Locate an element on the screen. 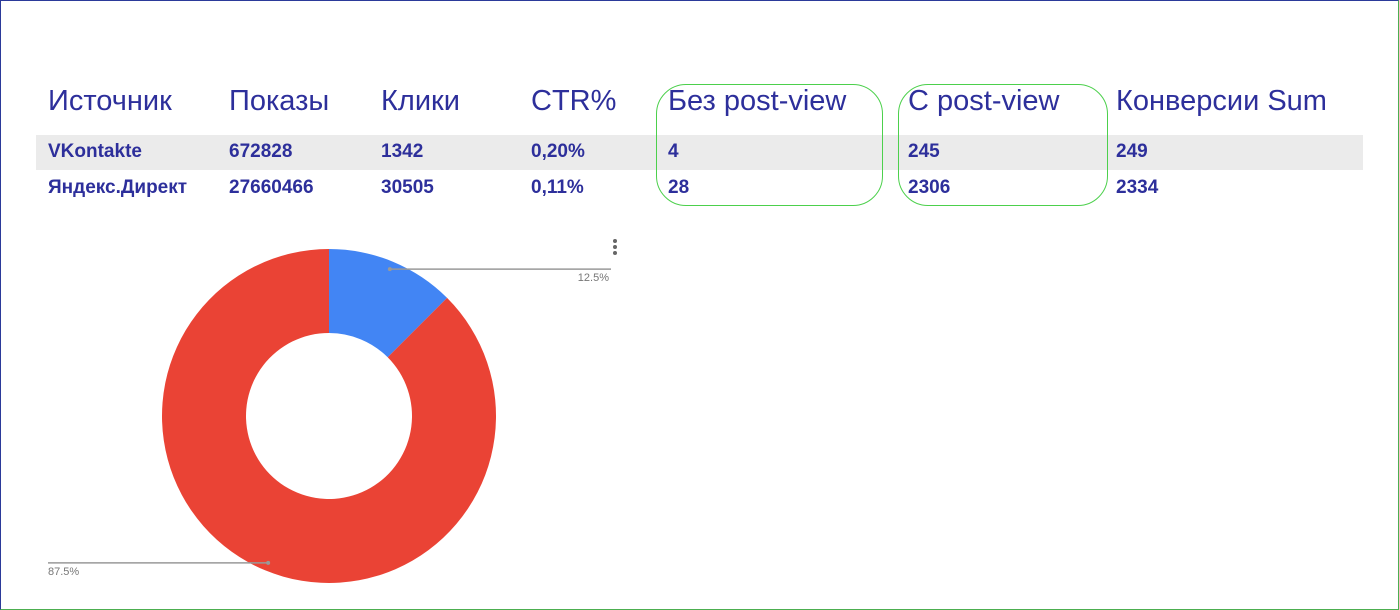  header-cell: Клики is located at coordinates (420, 101).